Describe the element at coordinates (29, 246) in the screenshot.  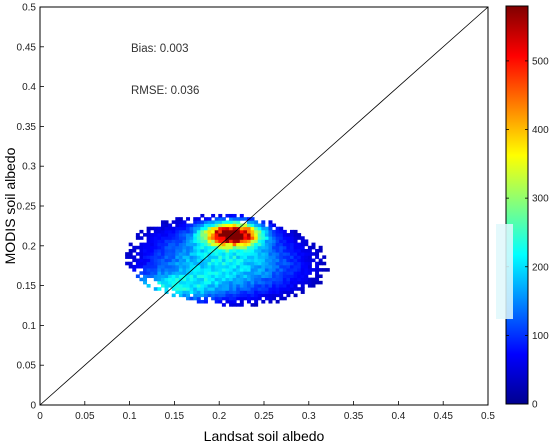
I see `y-tick-label: 0.2` at that location.